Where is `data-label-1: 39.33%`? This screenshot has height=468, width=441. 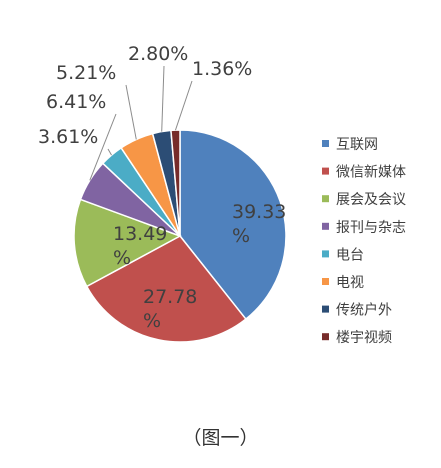 data-label-1: 39.33% is located at coordinates (259, 224).